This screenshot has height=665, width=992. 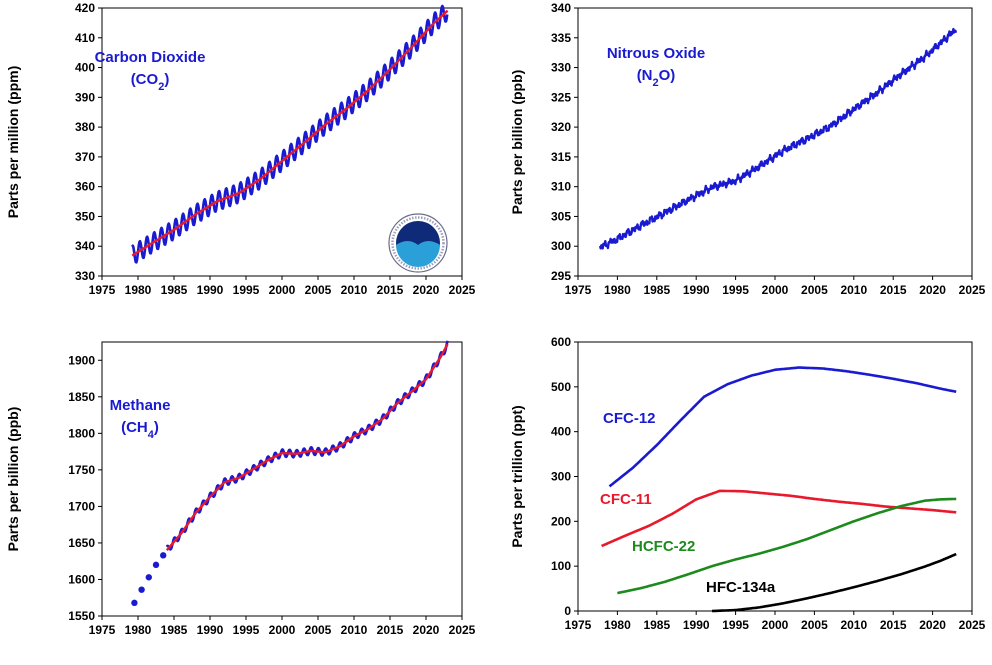 What do you see at coordinates (517, 476) in the screenshot?
I see `y-axis-label: Parts per trillion (ppt)` at bounding box center [517, 476].